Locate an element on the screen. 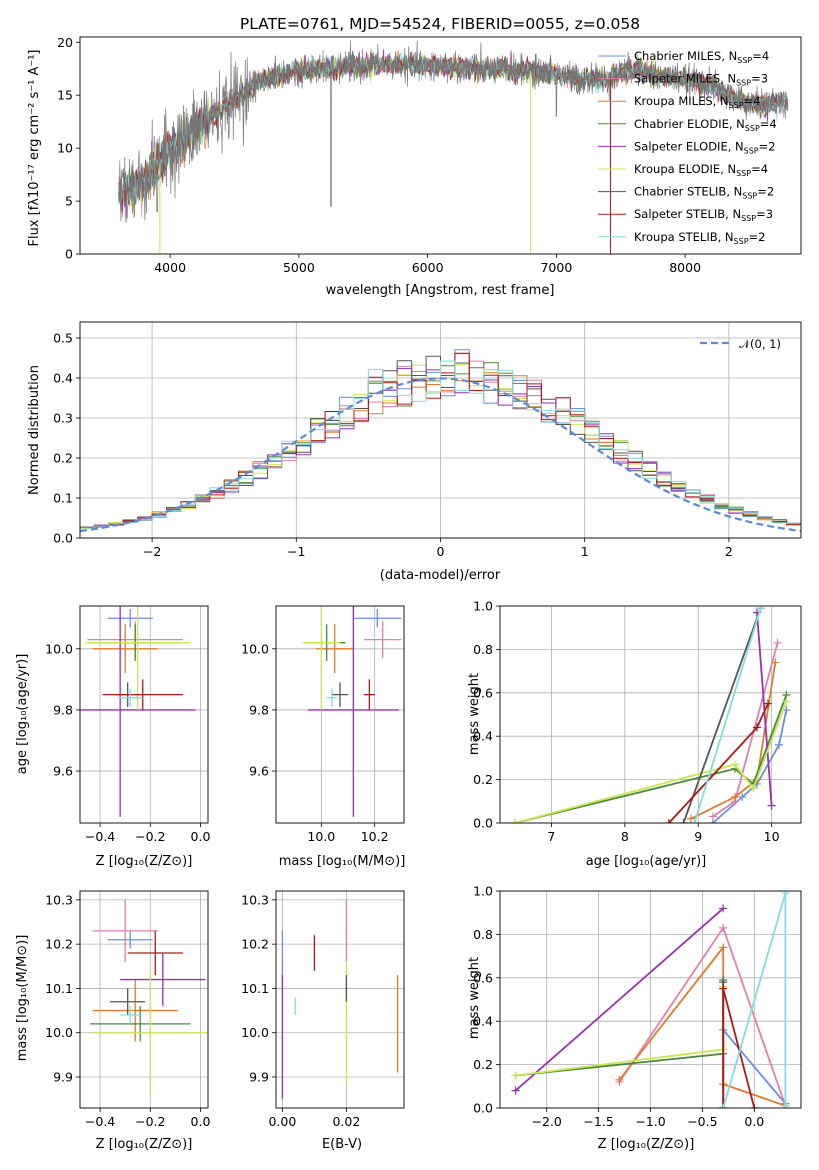  x-tick-label: 7 is located at coordinates (551, 836).